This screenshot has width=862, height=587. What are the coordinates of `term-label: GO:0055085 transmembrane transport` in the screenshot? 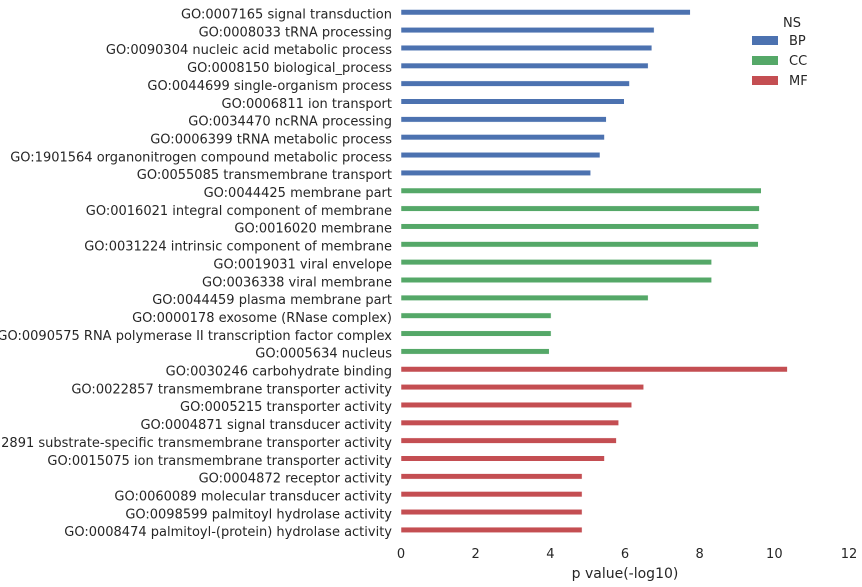 It's located at (264, 175).